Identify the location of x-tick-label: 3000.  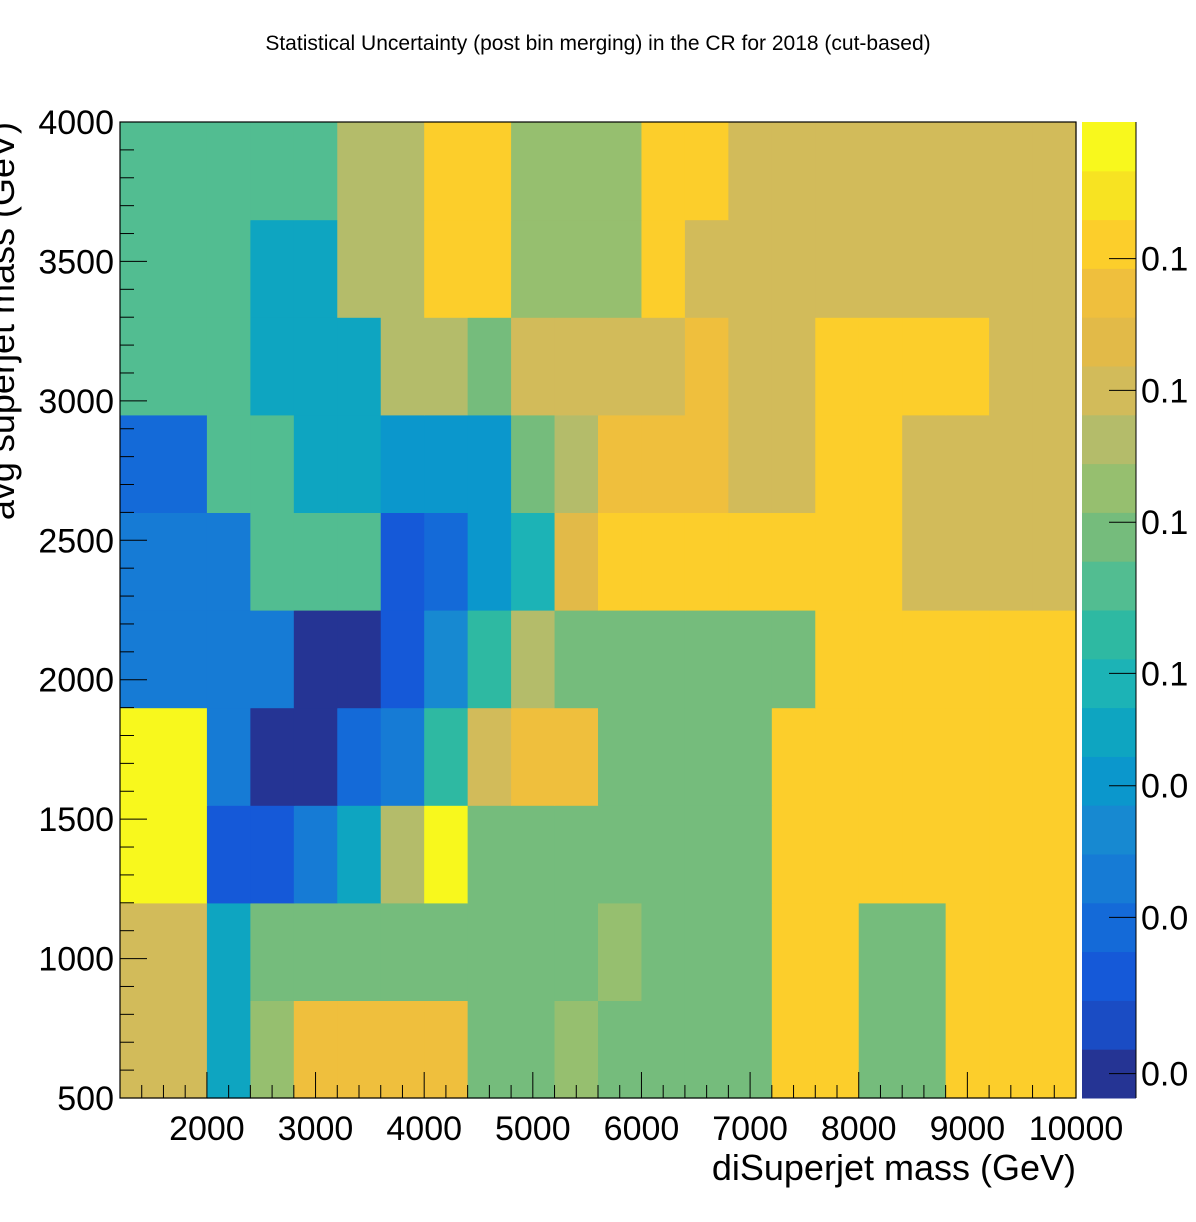
(316, 1129).